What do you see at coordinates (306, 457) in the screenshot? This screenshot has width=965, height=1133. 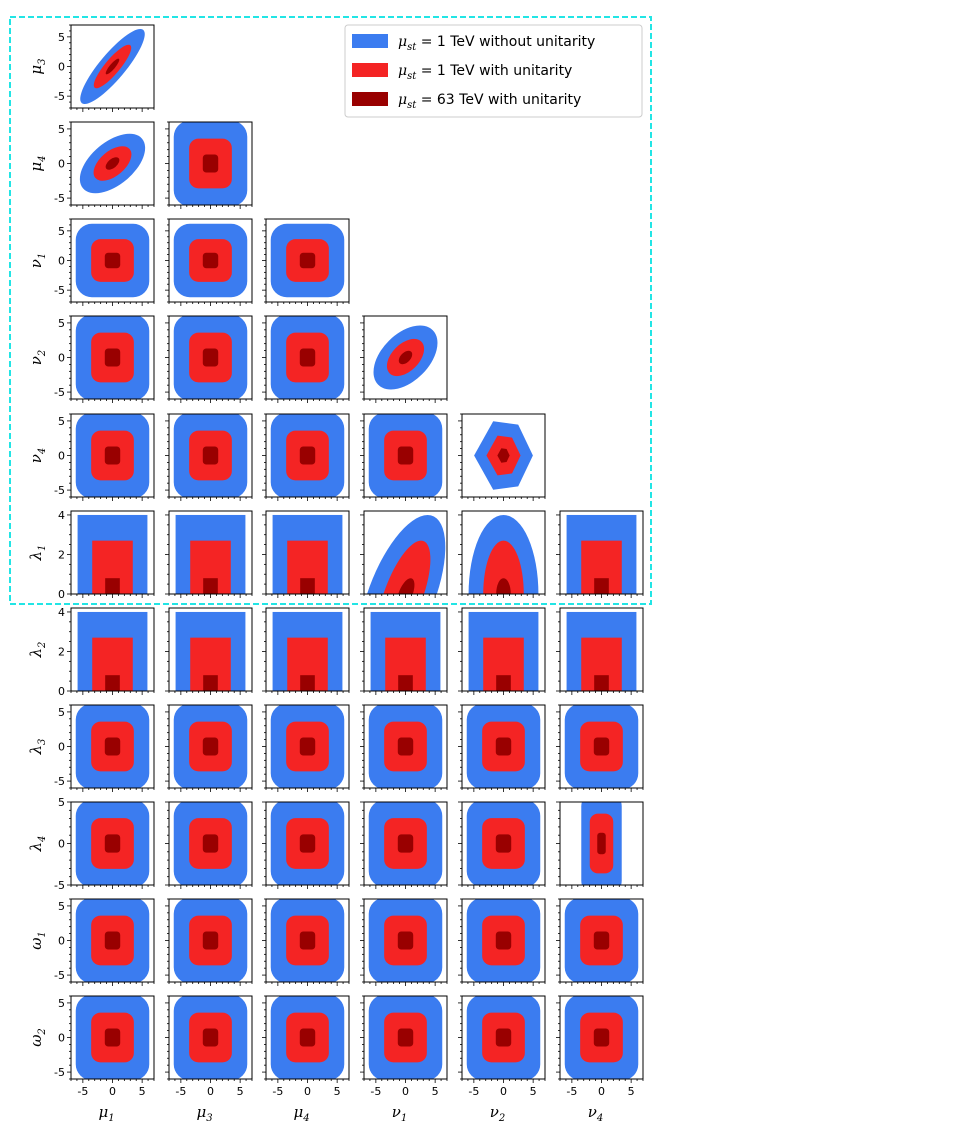 I see `panel-nu4-vs-mu4` at bounding box center [306, 457].